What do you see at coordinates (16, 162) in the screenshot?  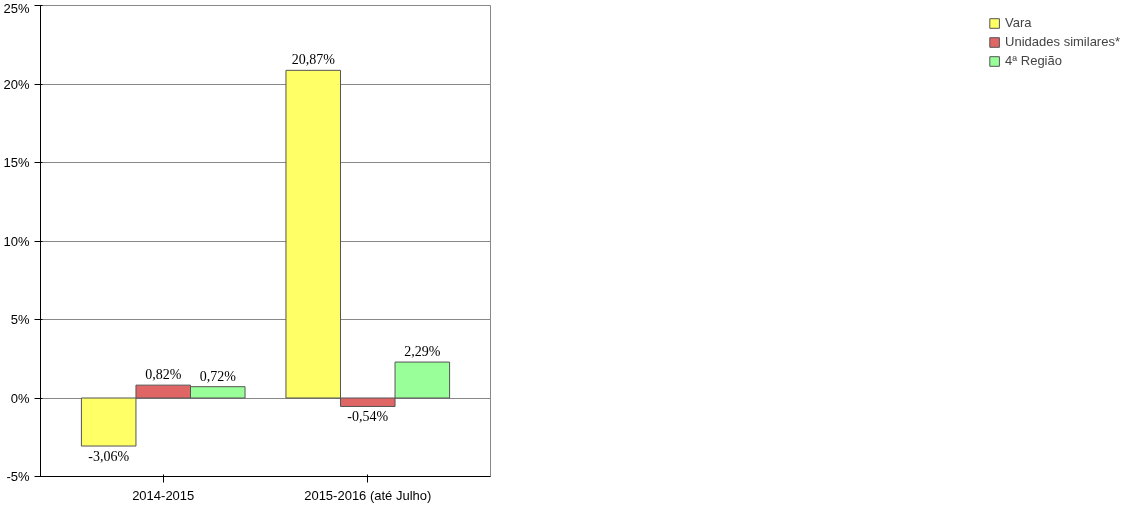 I see `y-tick-label: 15%` at bounding box center [16, 162].